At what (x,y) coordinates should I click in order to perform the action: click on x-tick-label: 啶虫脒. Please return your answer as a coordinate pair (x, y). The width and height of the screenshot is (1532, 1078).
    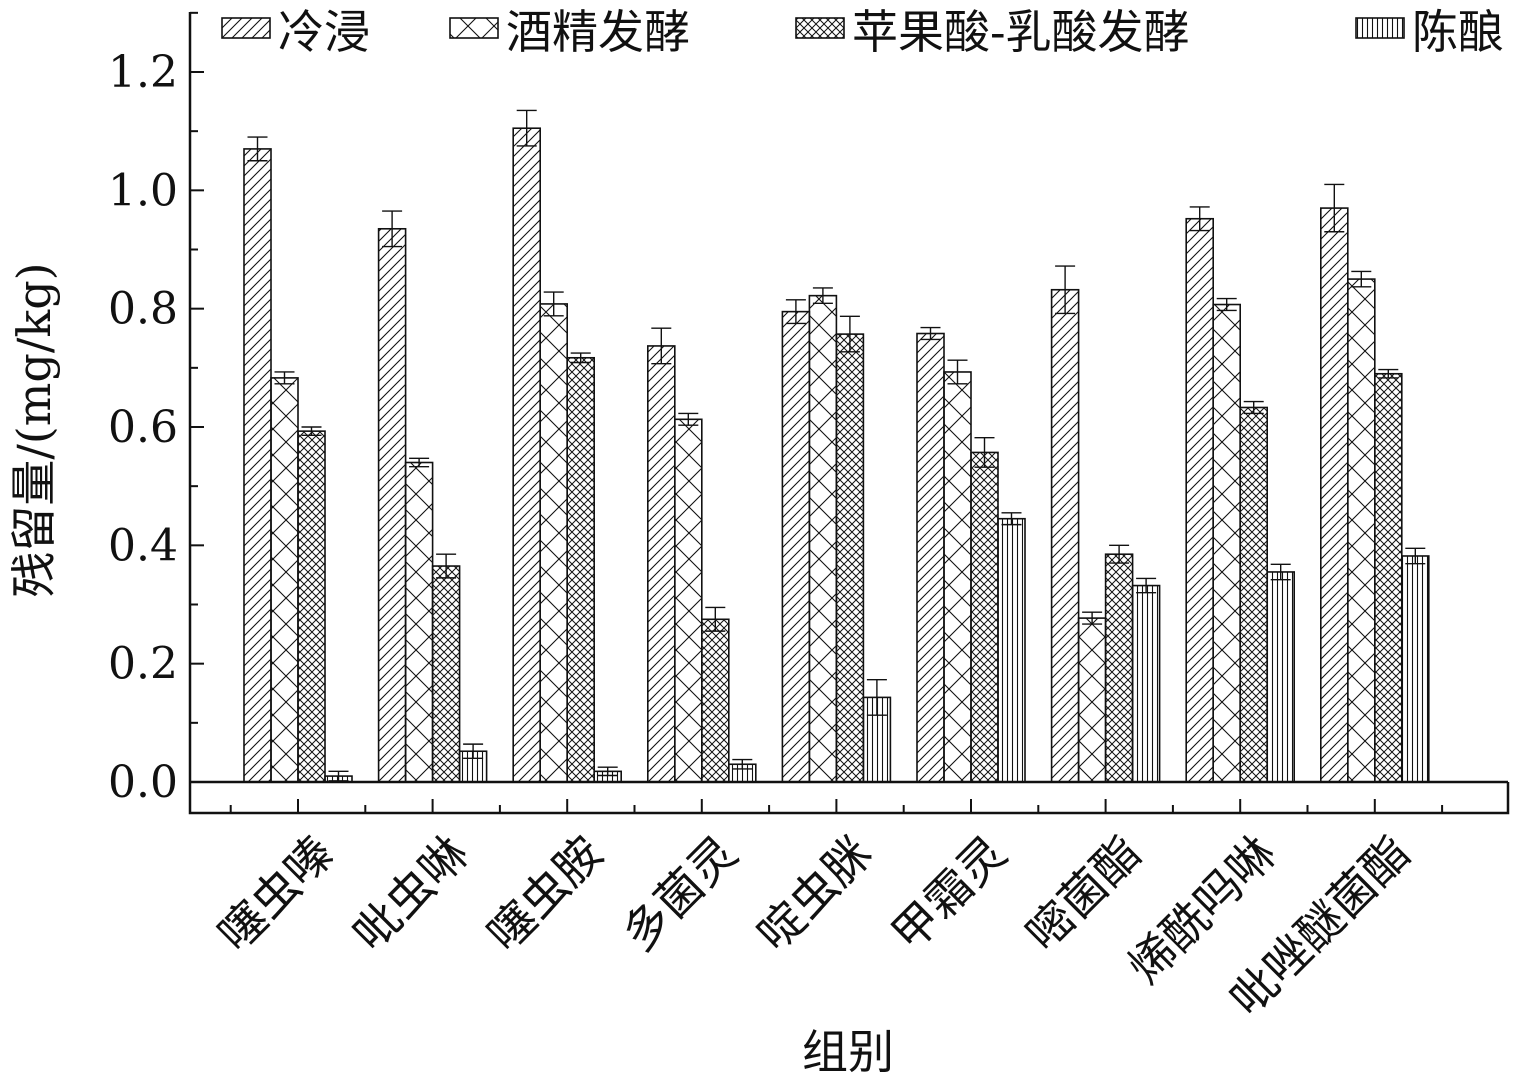
    Looking at the image, I should click on (814, 894).